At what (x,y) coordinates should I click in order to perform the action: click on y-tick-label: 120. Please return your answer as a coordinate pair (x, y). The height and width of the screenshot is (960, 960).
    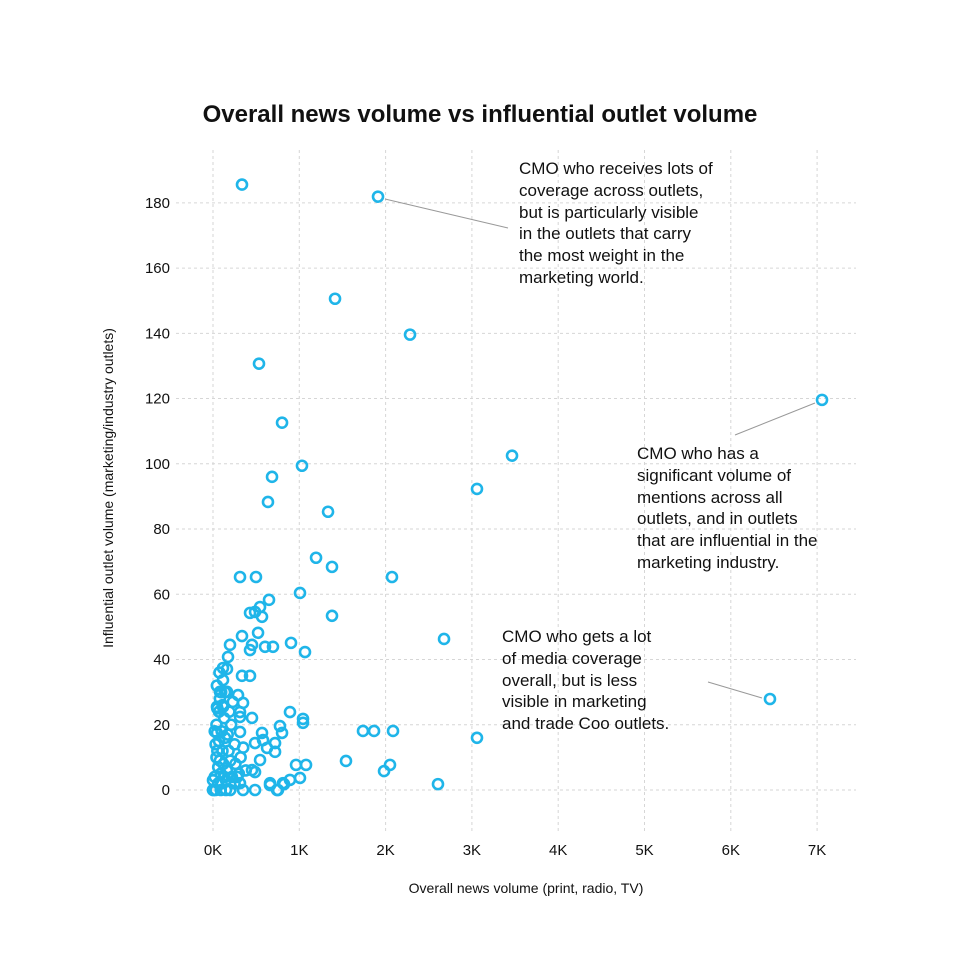
    Looking at the image, I should click on (157, 399).